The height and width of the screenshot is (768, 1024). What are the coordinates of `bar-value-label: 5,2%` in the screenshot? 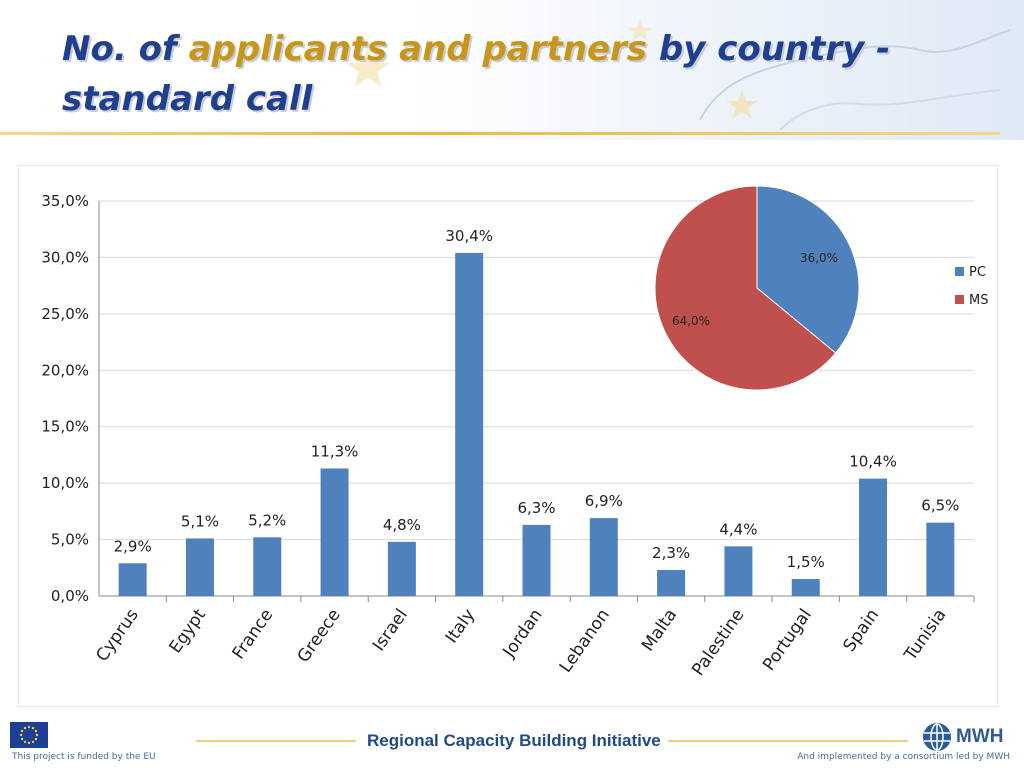 It's located at (267, 520).